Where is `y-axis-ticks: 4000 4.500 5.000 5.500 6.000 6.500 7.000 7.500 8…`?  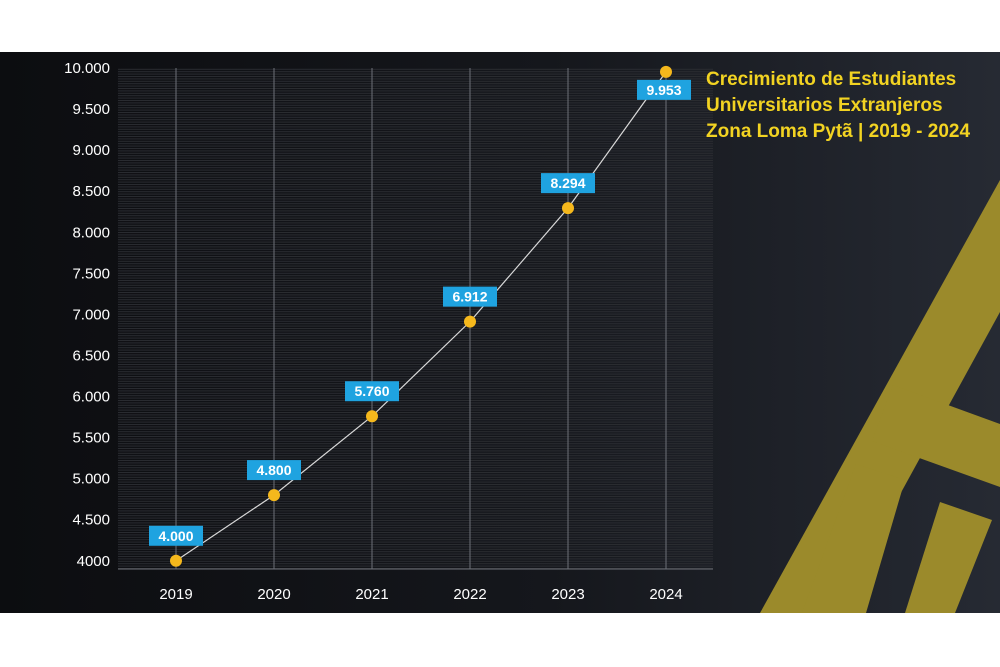
y-axis-ticks: 4000 4.500 5.000 5.500 6.000 6.500 7.000 7.500 8… is located at coordinates (87, 315).